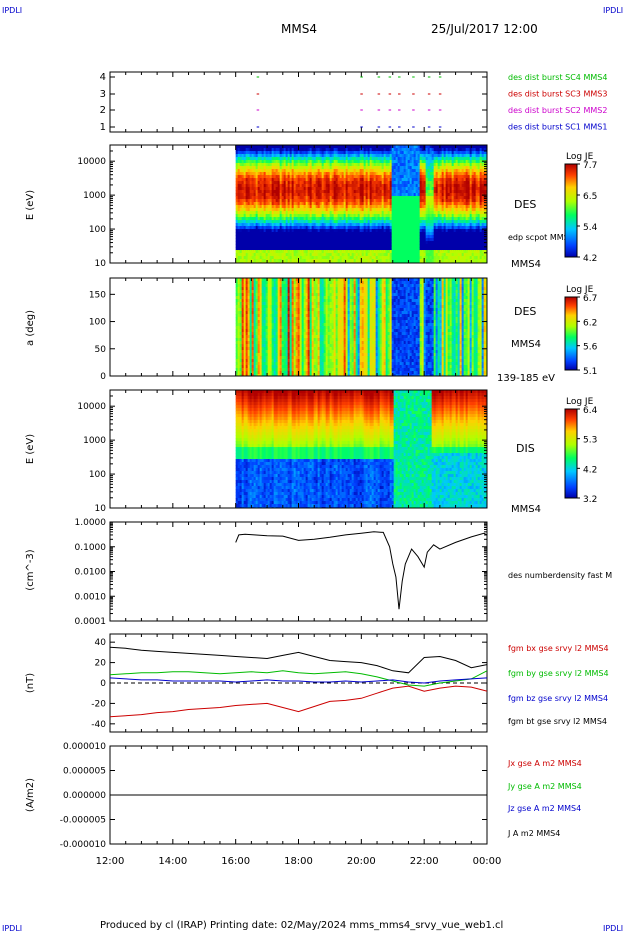 This screenshot has width=630, height=938. What do you see at coordinates (103, 94) in the screenshot?
I see `y-tick-label: 3` at bounding box center [103, 94].